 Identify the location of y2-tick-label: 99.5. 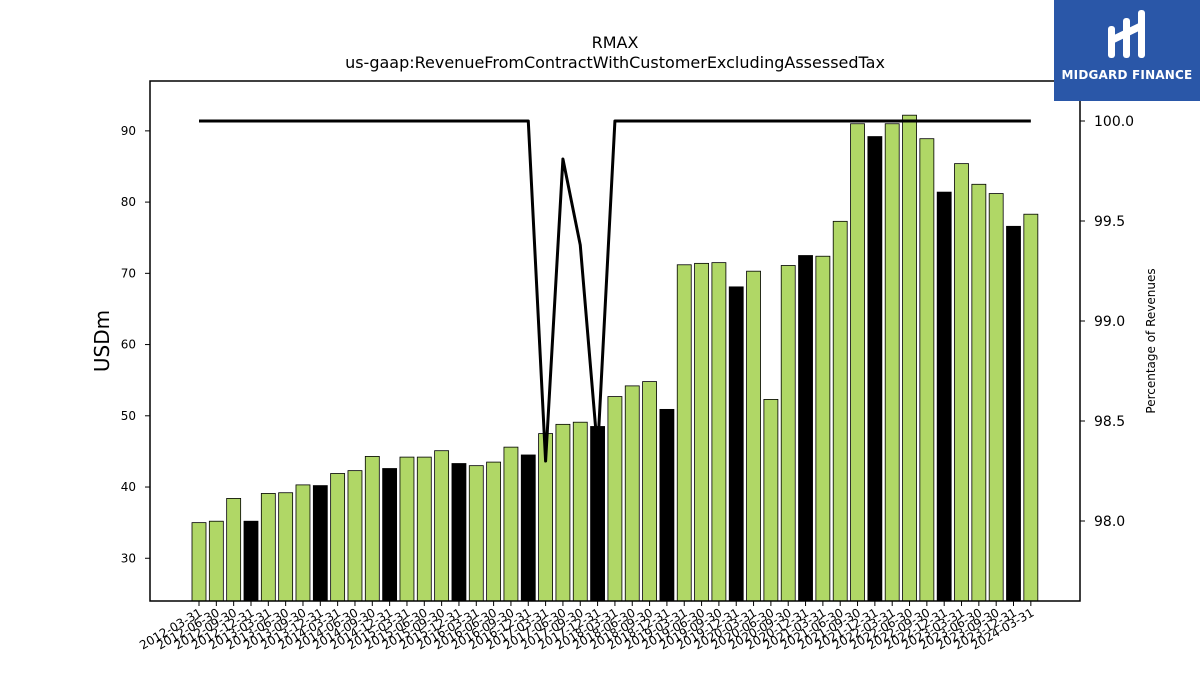
(1109, 222).